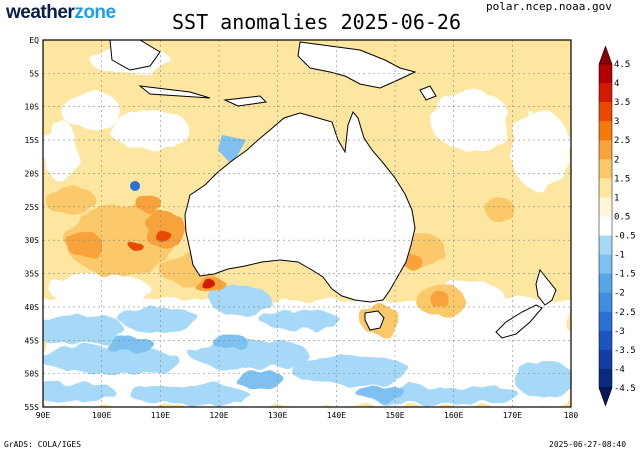 The image size is (640, 450). Describe the element at coordinates (605, 55) in the screenshot. I see `colorbar-max-arrow` at that location.